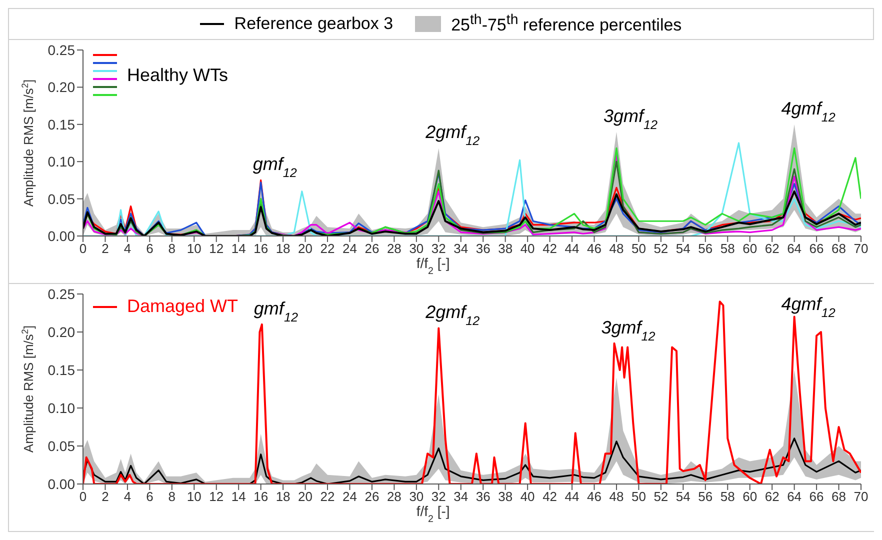 The height and width of the screenshot is (540, 882). Describe the element at coordinates (182, 306) in the screenshot. I see `legend-label: Damaged WT` at that location.